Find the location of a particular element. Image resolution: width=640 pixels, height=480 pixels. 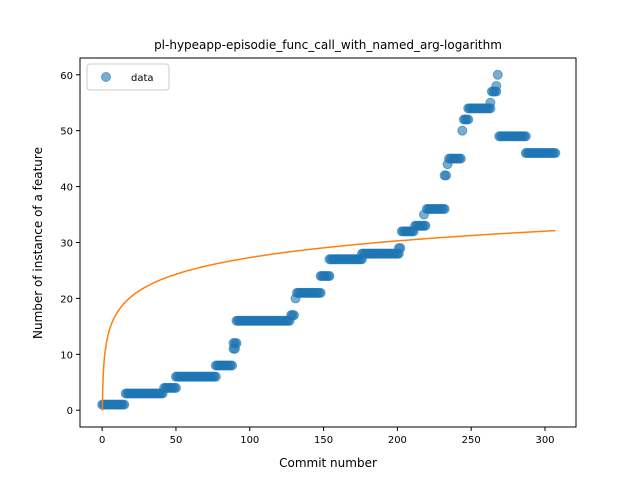

legend-marker-data is located at coordinates (106, 77).